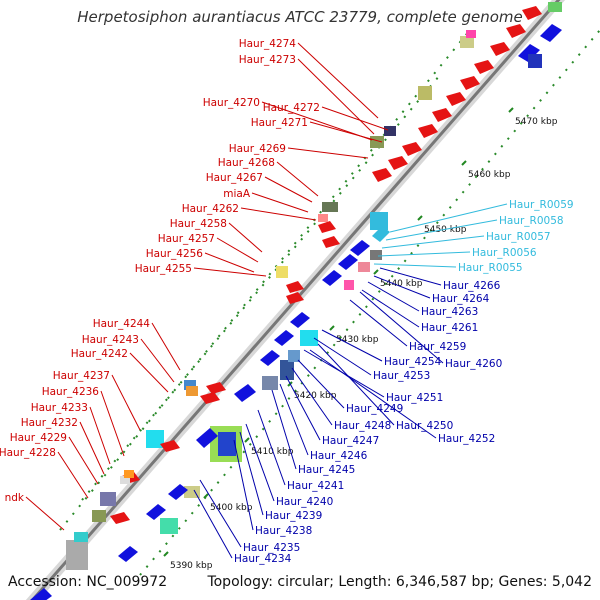  Describe the element at coordinates (272, 452) in the screenshot. I see `kbp-tick-label: 5410 kbp` at that location.